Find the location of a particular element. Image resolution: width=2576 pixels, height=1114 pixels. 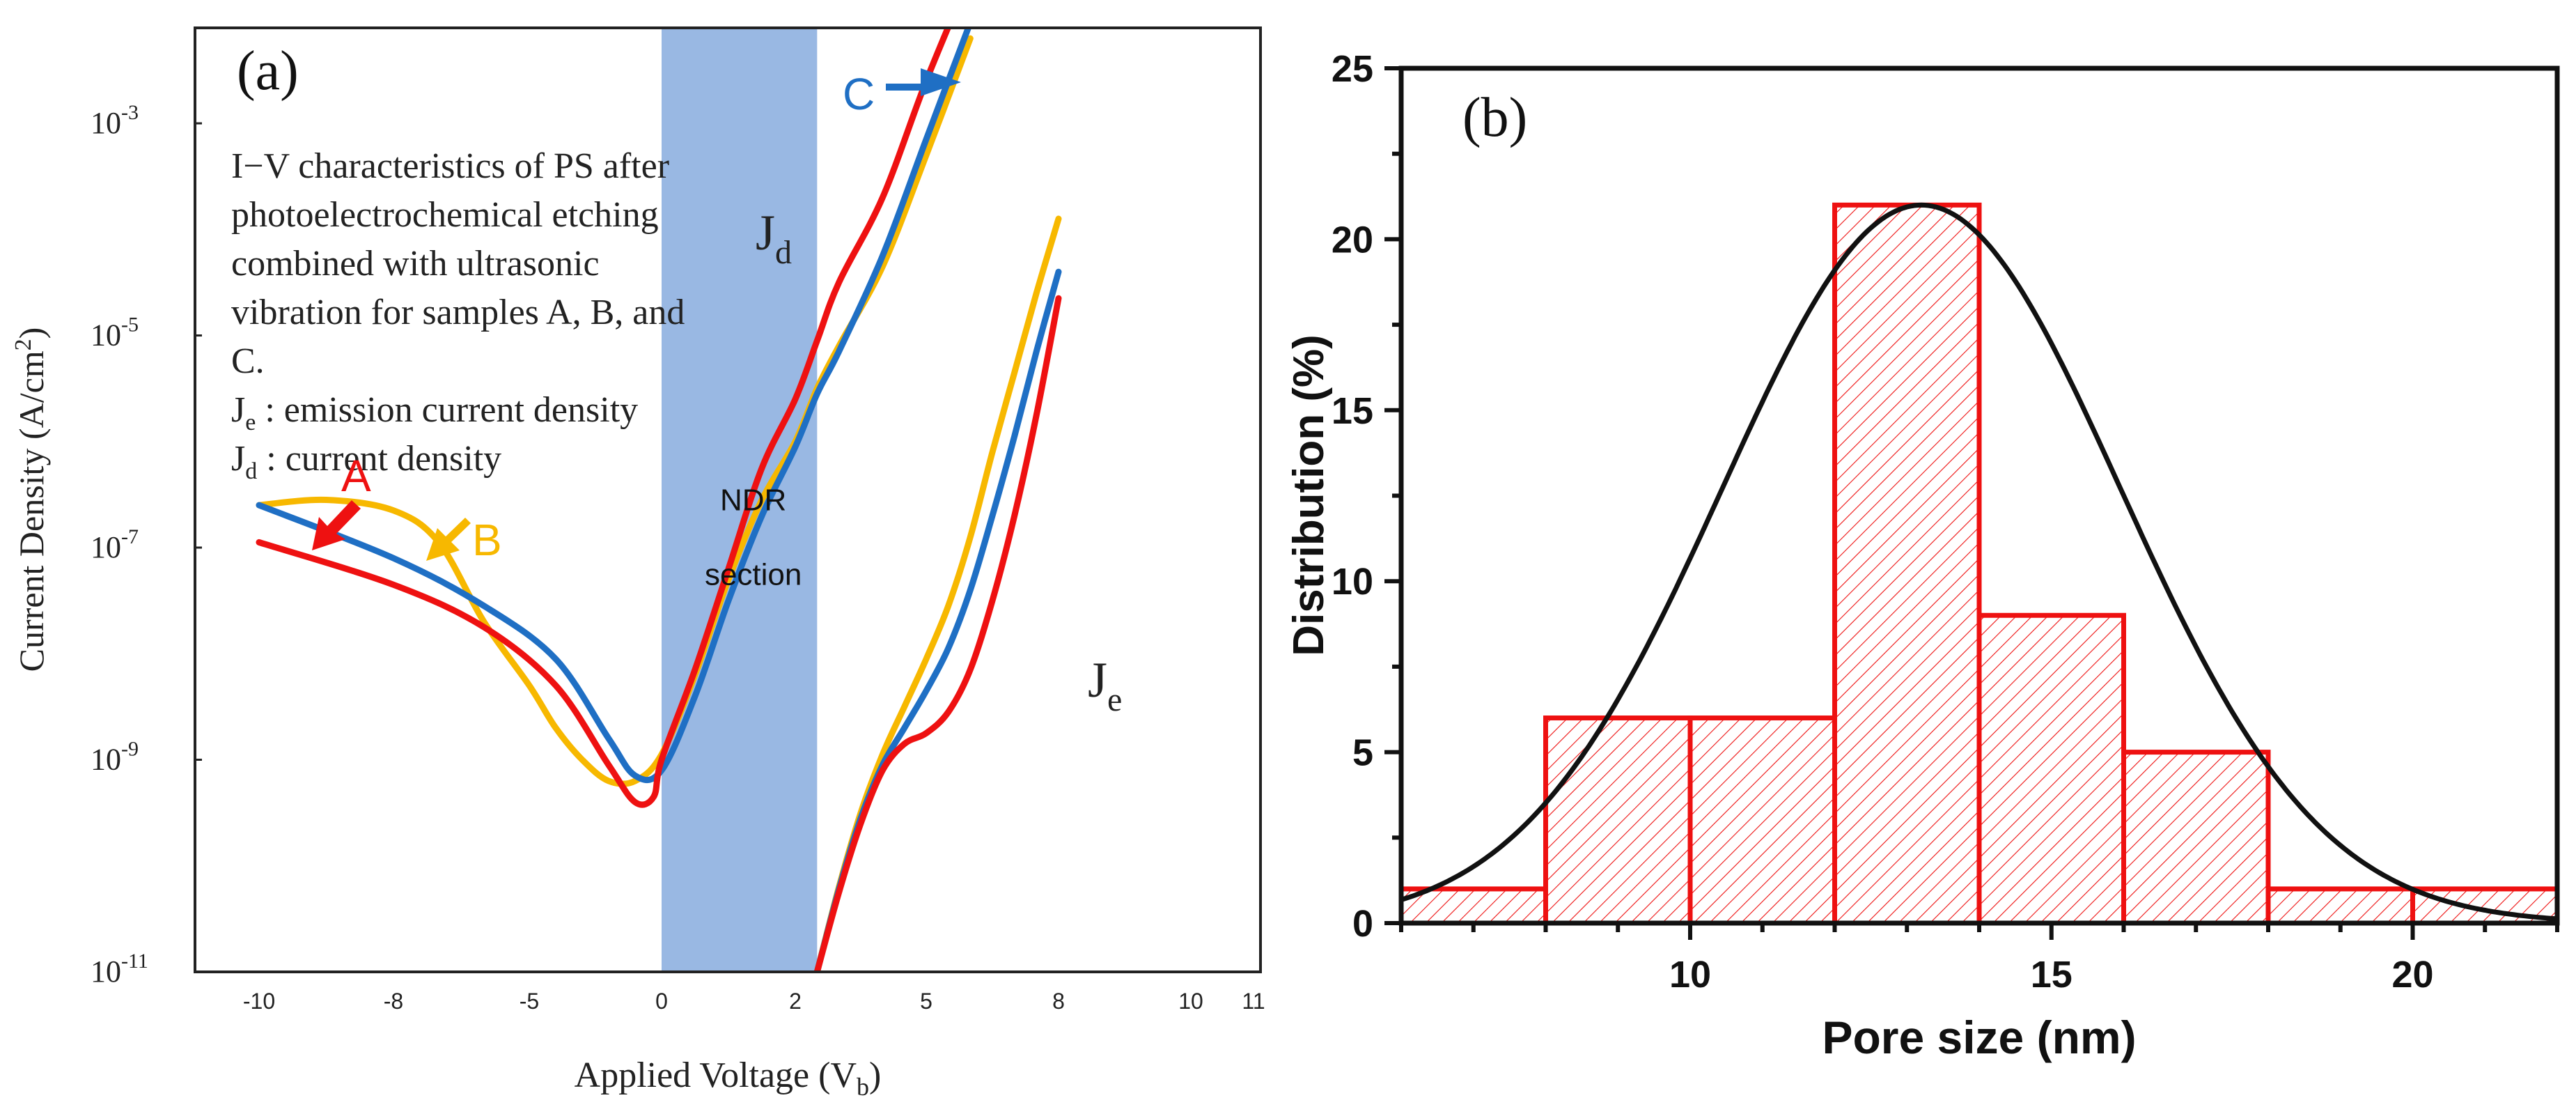

y-tick-label: 15 is located at coordinates (1352, 411).